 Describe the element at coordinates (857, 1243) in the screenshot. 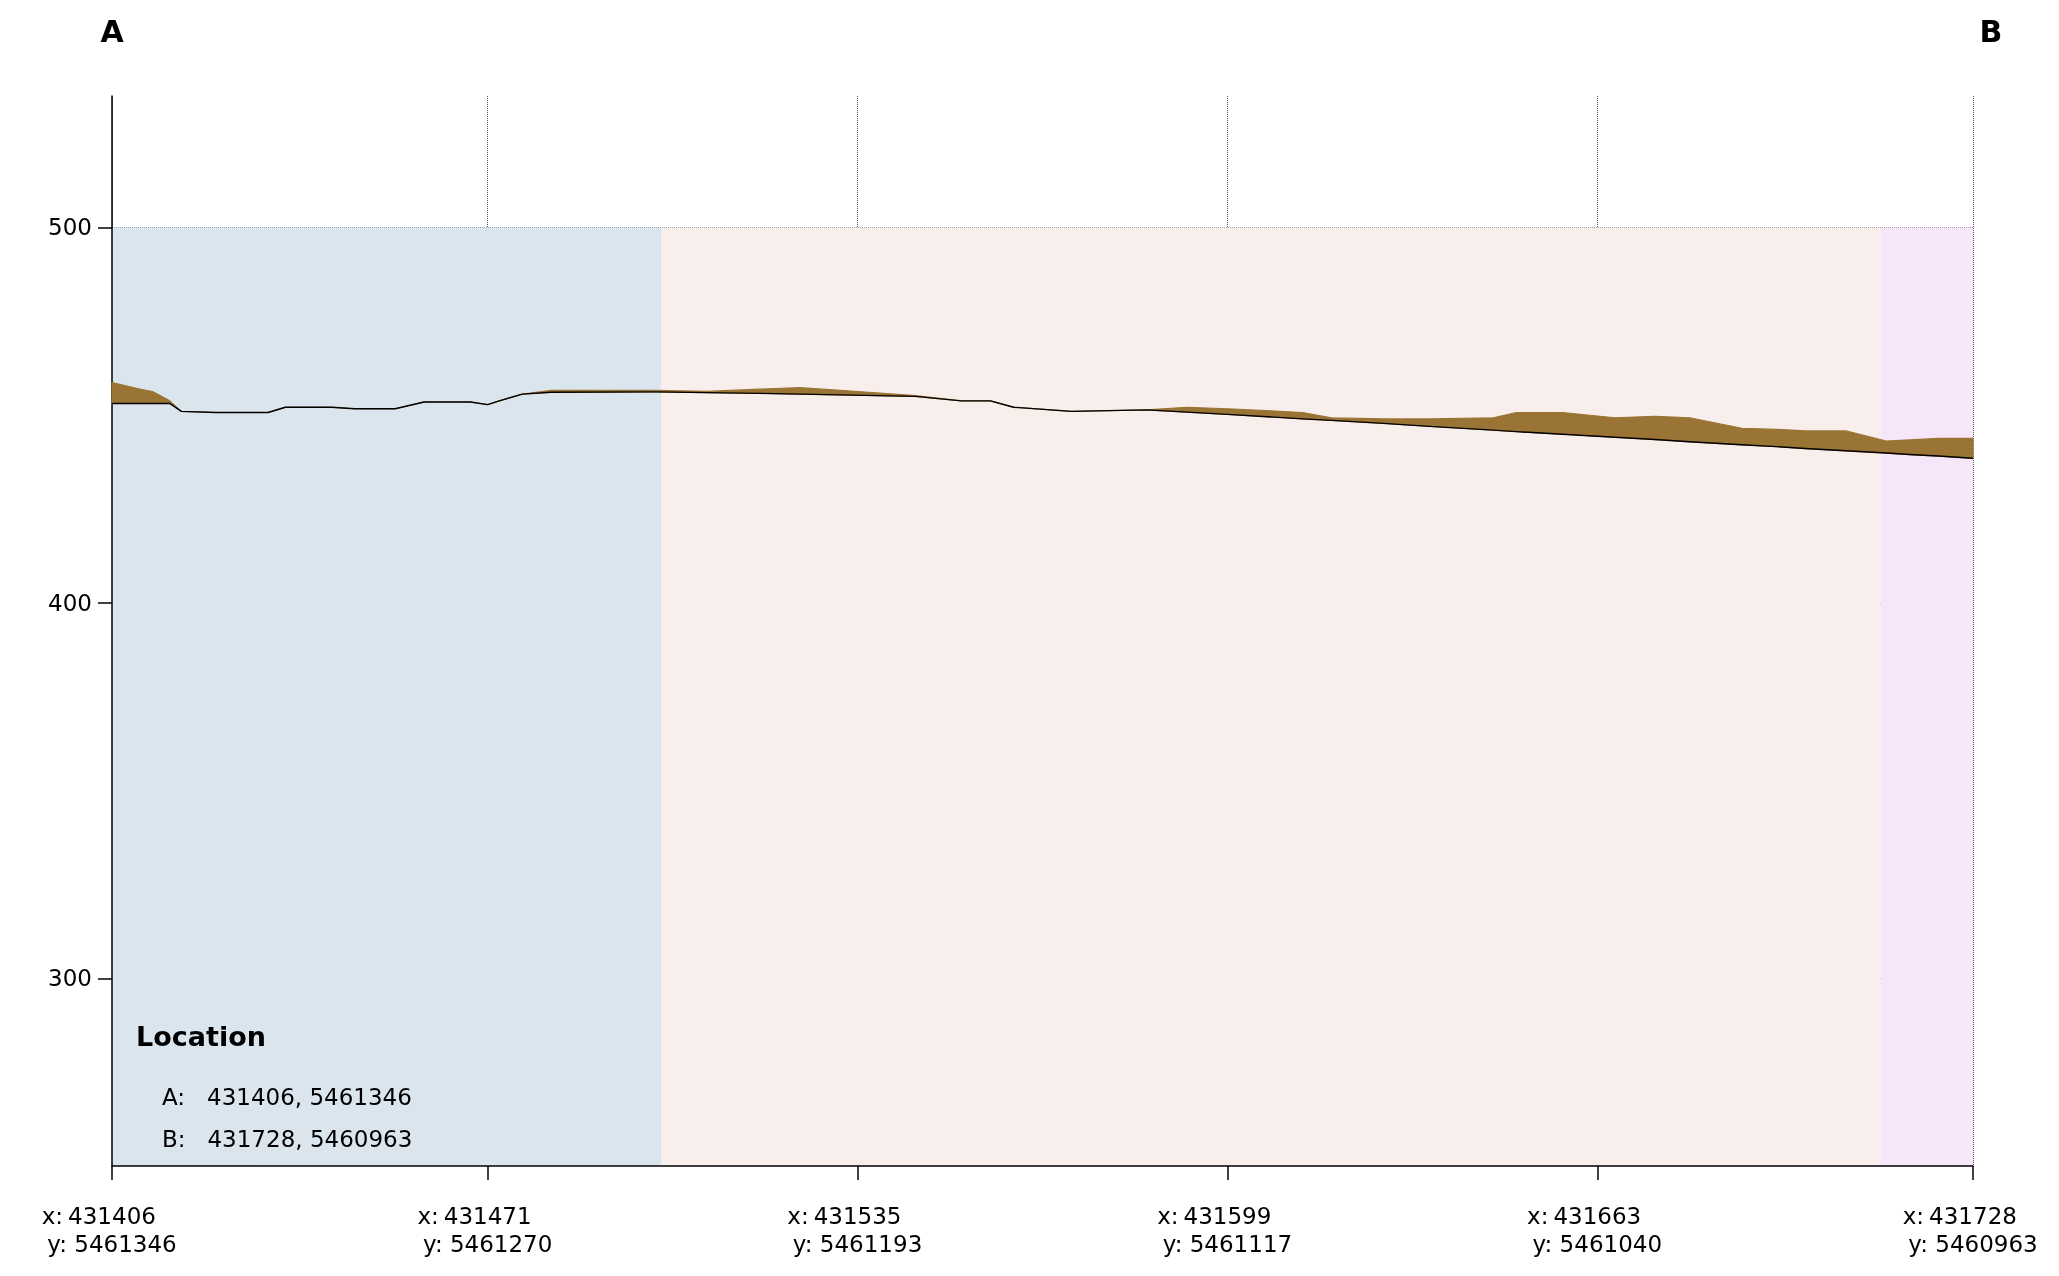

I see `text: y: 5461193` at that location.